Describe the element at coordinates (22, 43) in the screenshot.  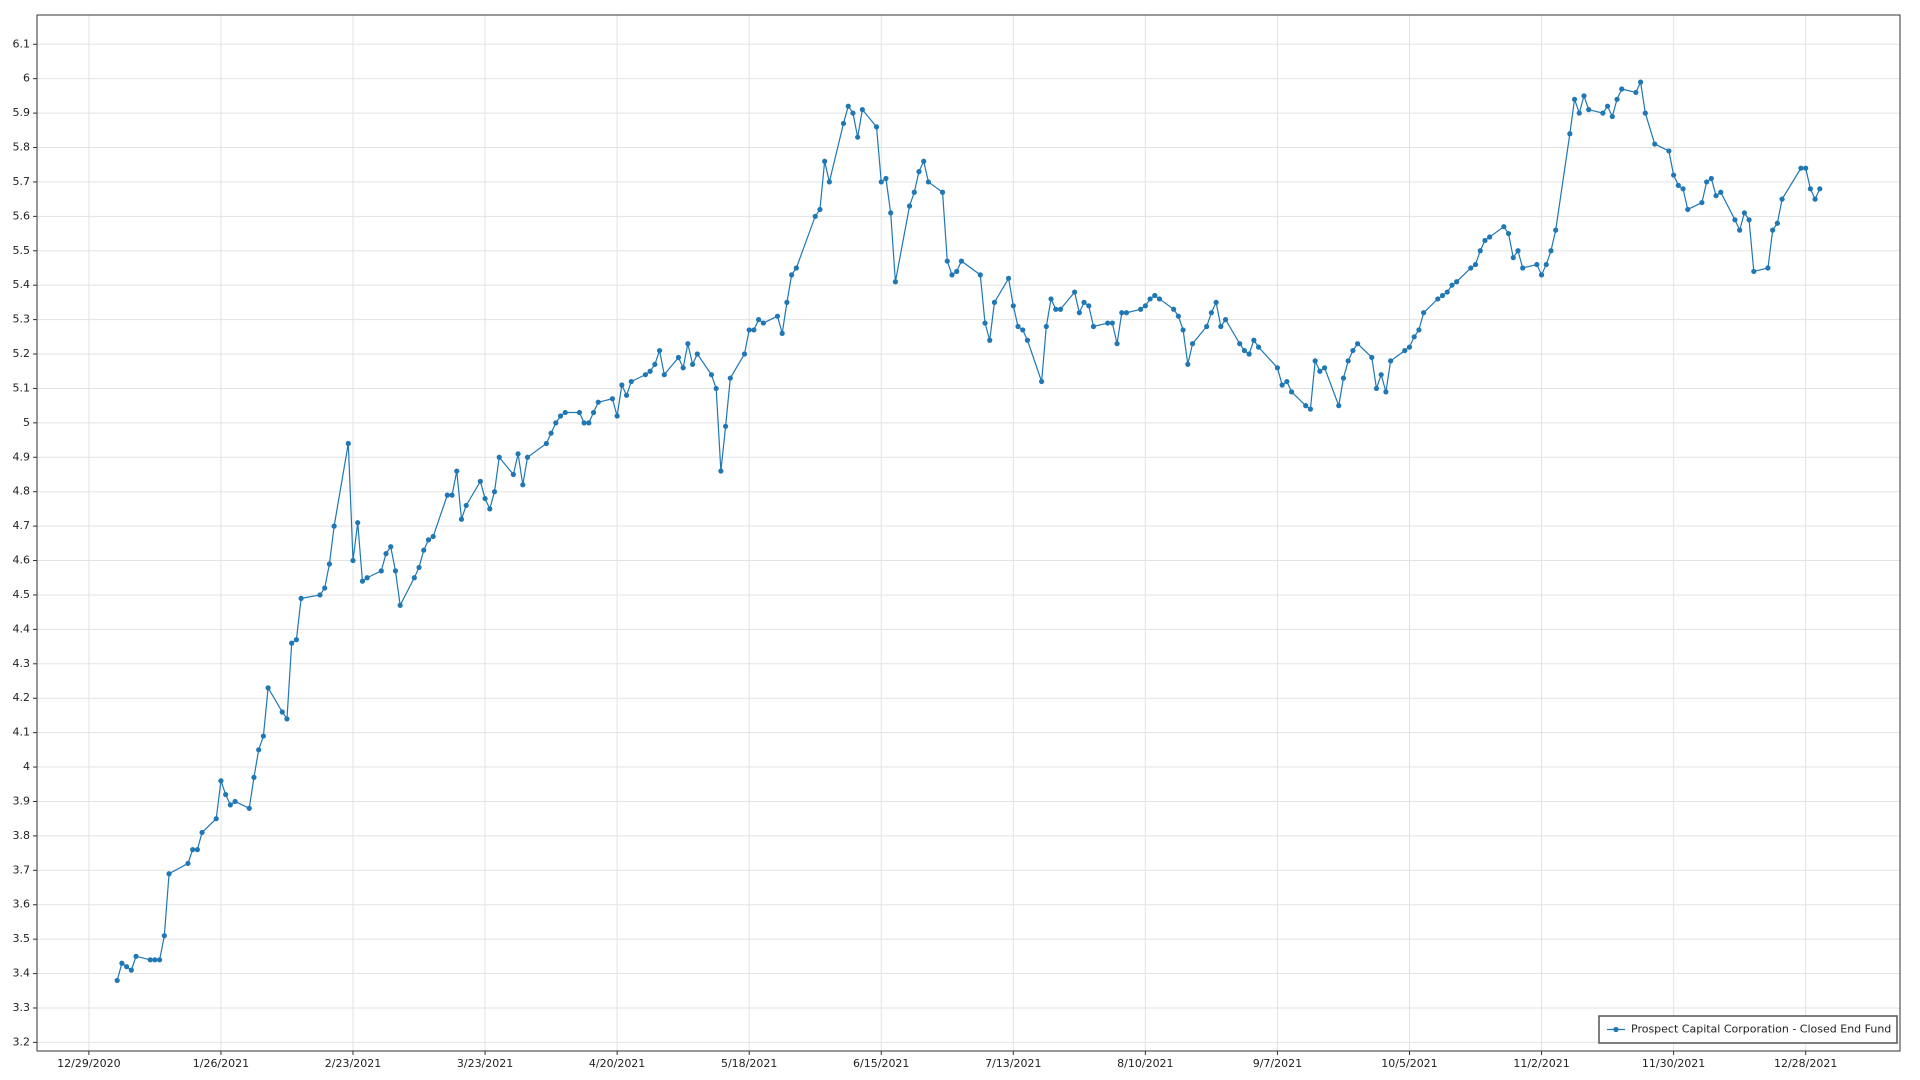
I see `y-tick-label: 6.1` at that location.